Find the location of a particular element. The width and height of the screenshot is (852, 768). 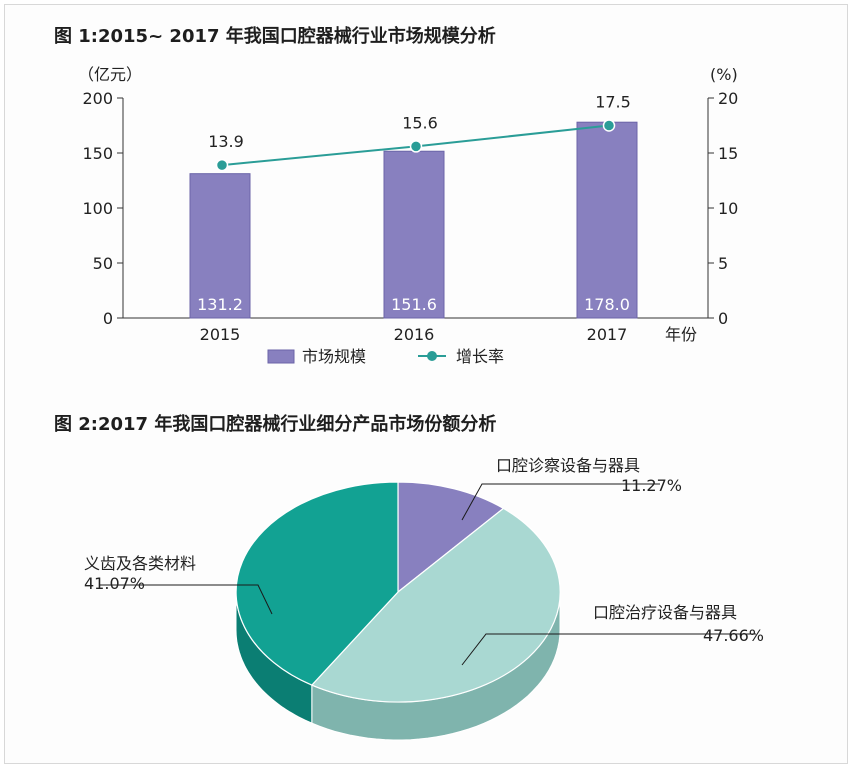

pie-slice-label: 口腔诊察设备与器具 is located at coordinates (568, 465).